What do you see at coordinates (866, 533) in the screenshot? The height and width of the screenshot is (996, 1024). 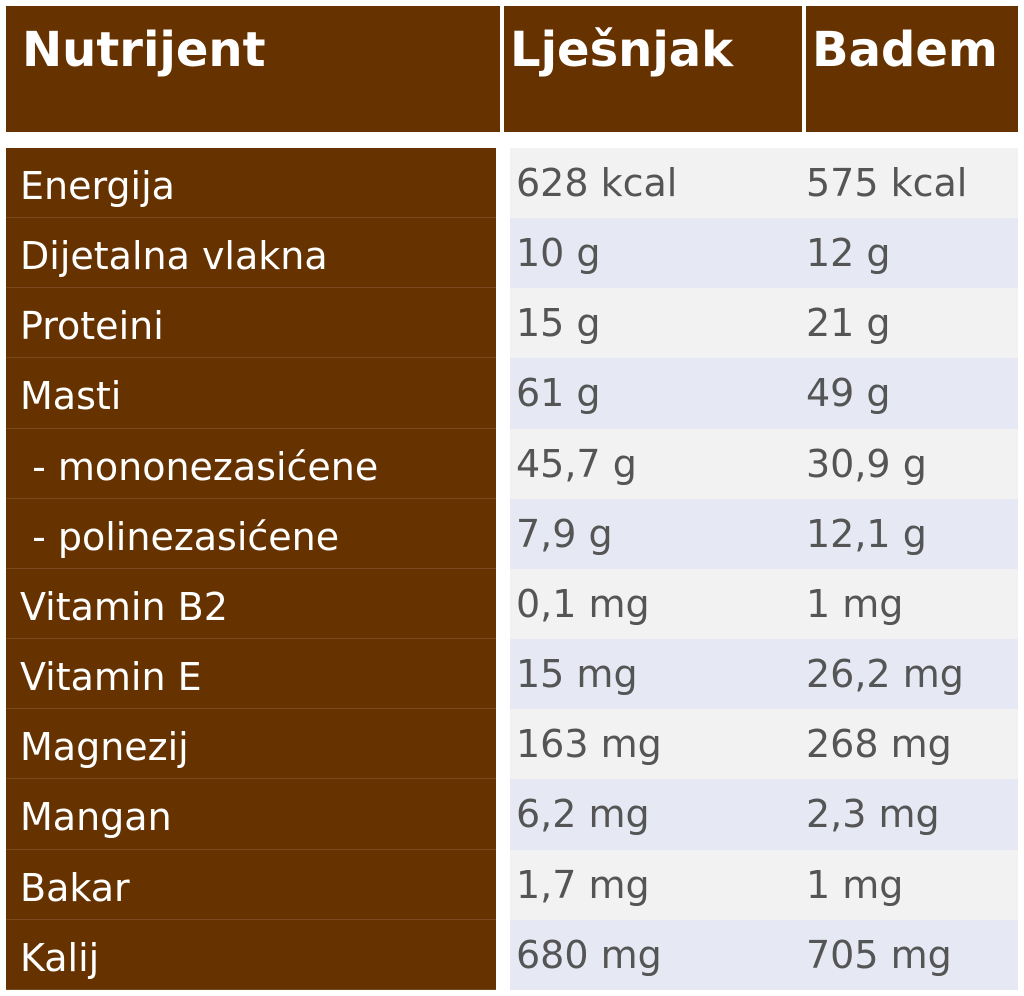 I see `almond-value: 12,1 g` at bounding box center [866, 533].